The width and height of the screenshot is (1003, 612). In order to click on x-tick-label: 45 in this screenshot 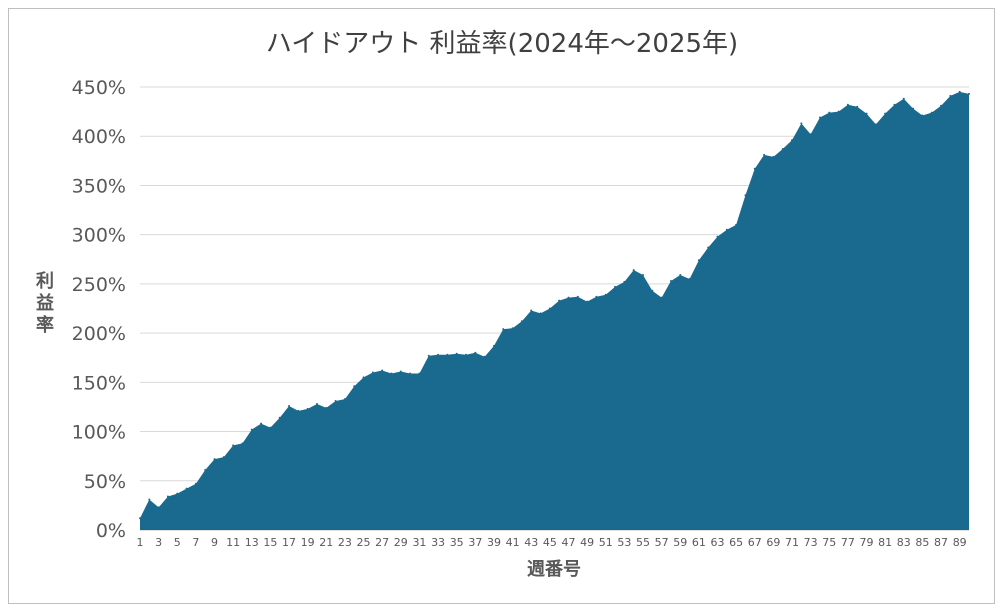, I will do `click(550, 542)`.